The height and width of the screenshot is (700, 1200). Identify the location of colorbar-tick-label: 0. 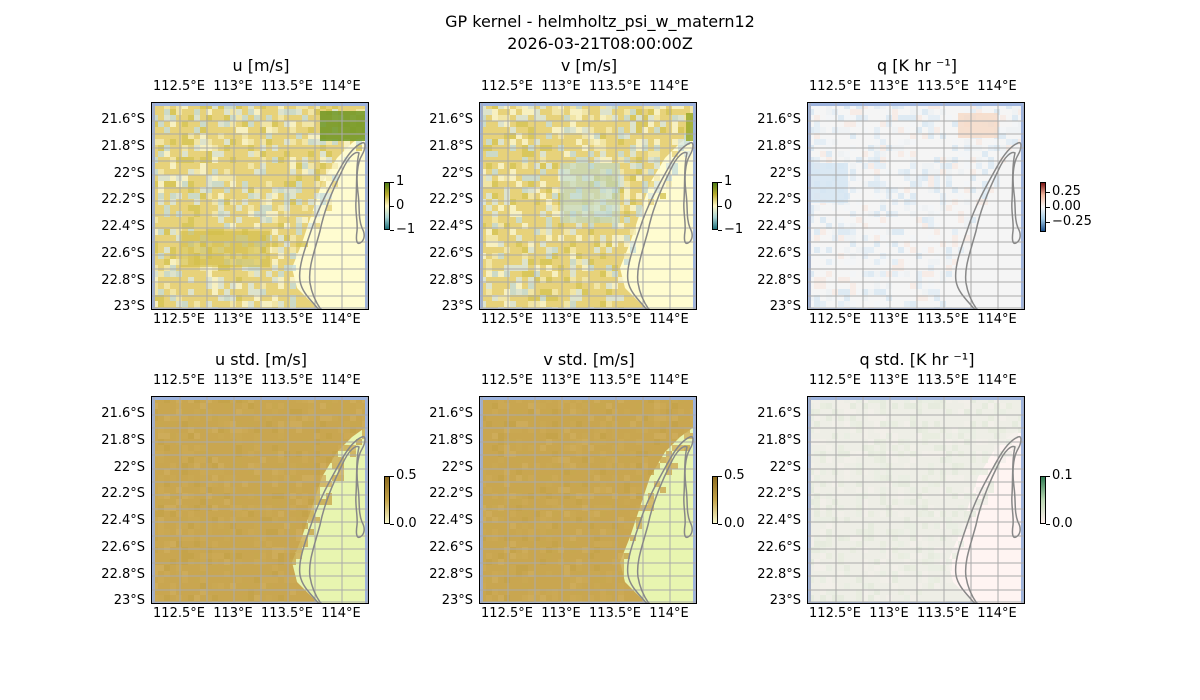
(400, 205).